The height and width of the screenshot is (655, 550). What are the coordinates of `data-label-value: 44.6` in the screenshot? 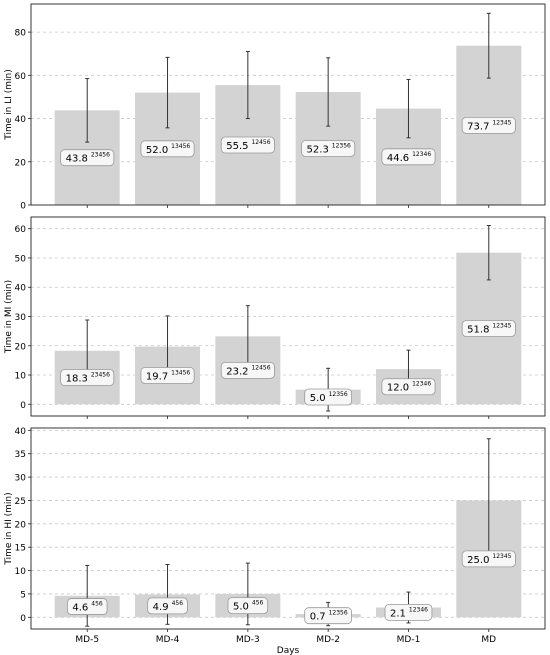 It's located at (398, 158).